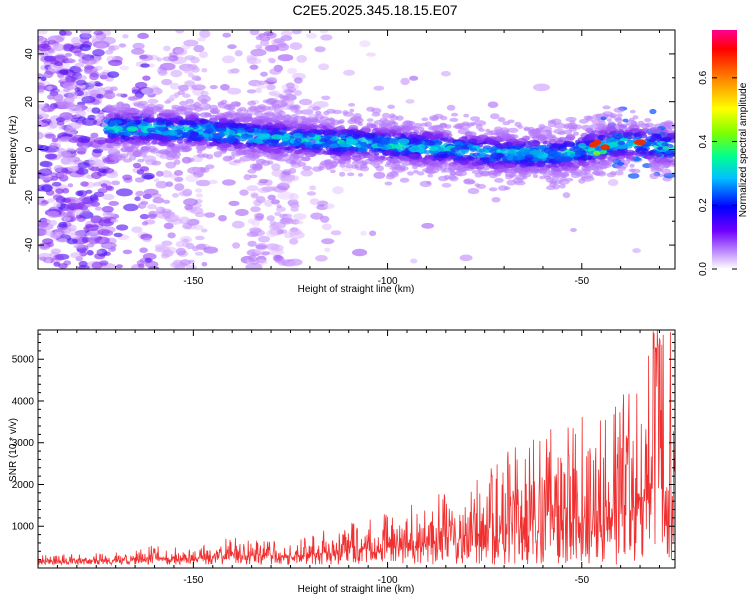 The width and height of the screenshot is (750, 600). I want to click on spectrogram-x-tick-label: -50, so click(582, 281).